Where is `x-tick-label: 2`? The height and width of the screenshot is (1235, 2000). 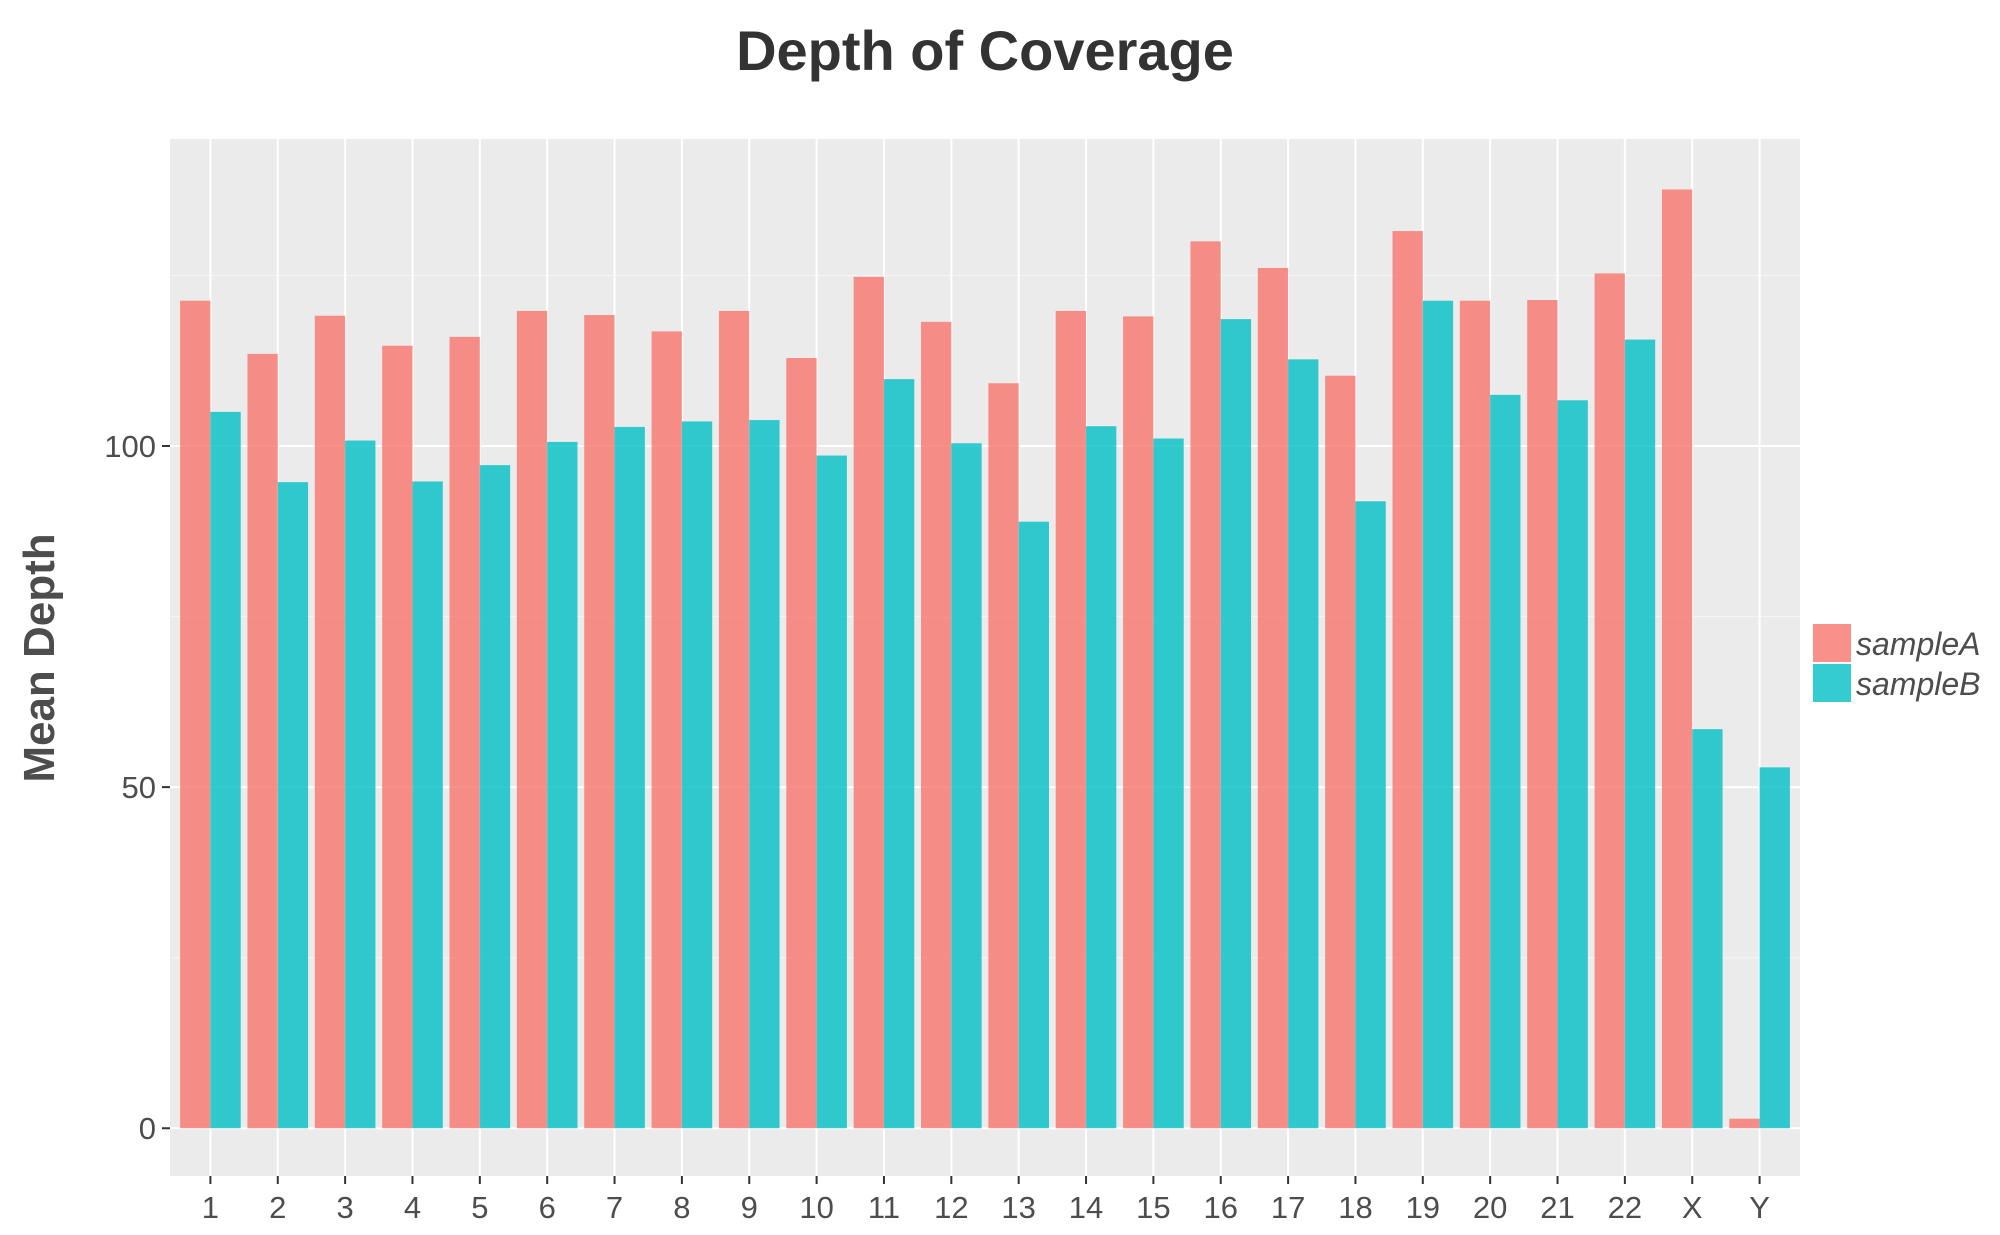 x-tick-label: 2 is located at coordinates (277, 1207).